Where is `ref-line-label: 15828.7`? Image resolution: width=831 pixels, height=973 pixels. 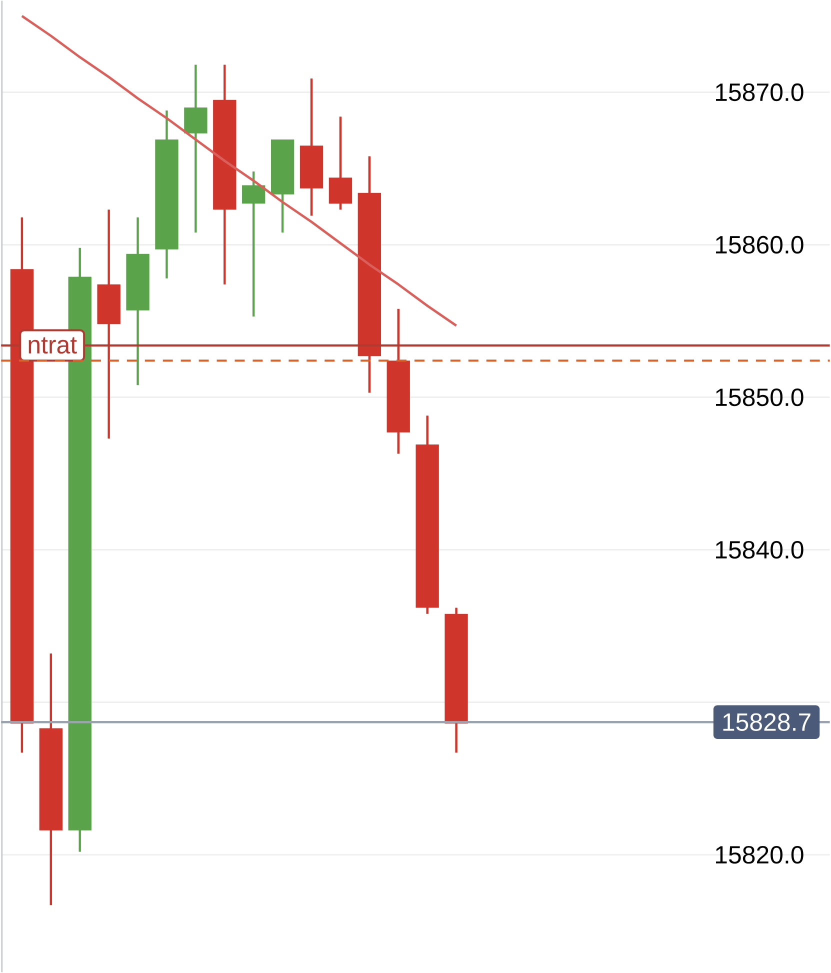
ref-line-label: 15828.7 is located at coordinates (766, 722).